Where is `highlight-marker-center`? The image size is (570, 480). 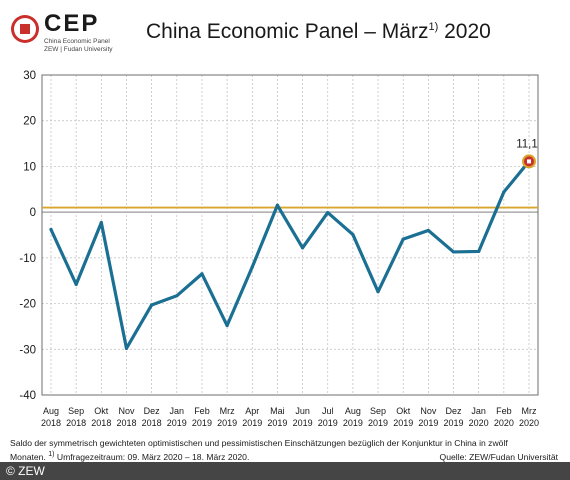
highlight-marker-center is located at coordinates (529, 161).